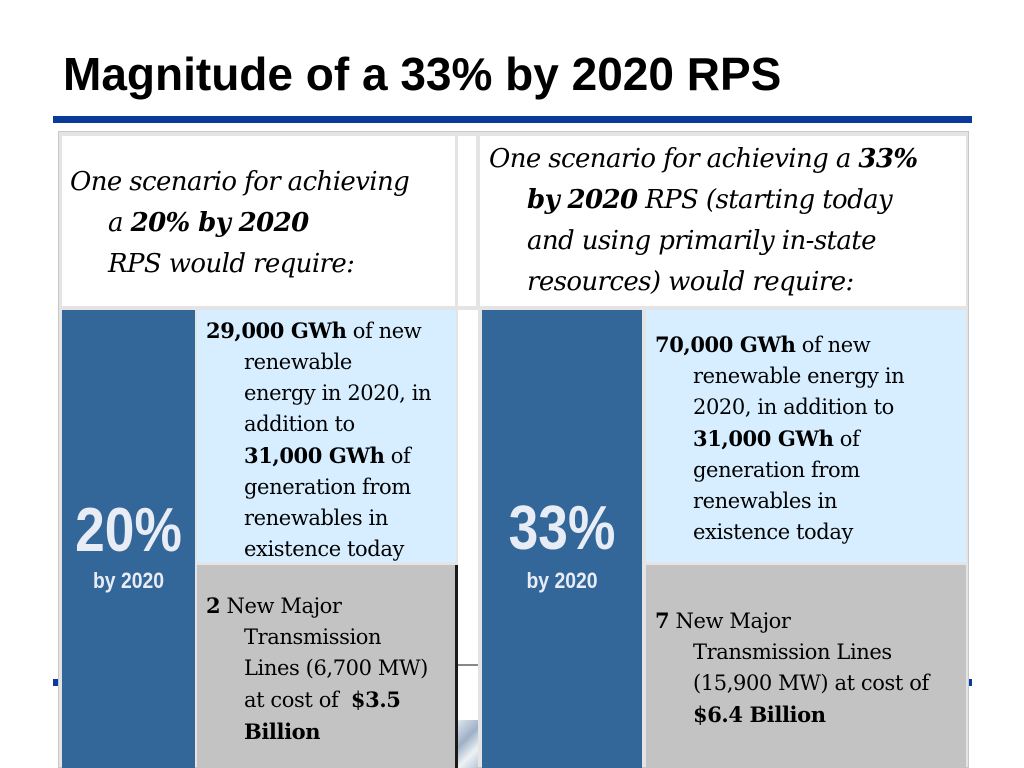 This screenshot has width=1024, height=768. What do you see at coordinates (128, 530) in the screenshot?
I see `left-percent-value: 20%` at bounding box center [128, 530].